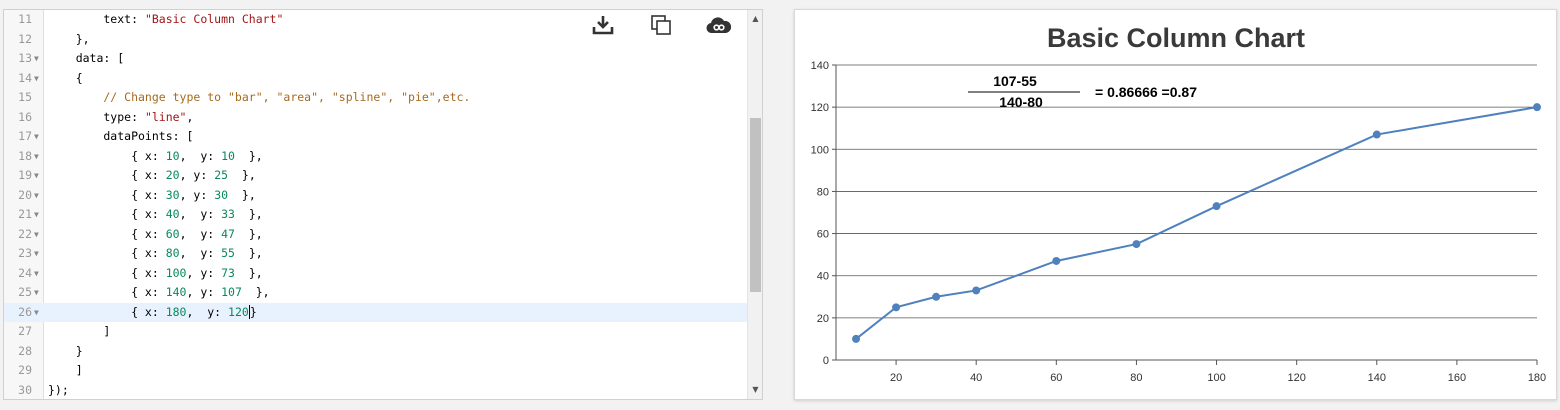 The height and width of the screenshot is (410, 1560). I want to click on code-line: 23 ▼ { x: 80, y: 55 },, so click(376, 254).